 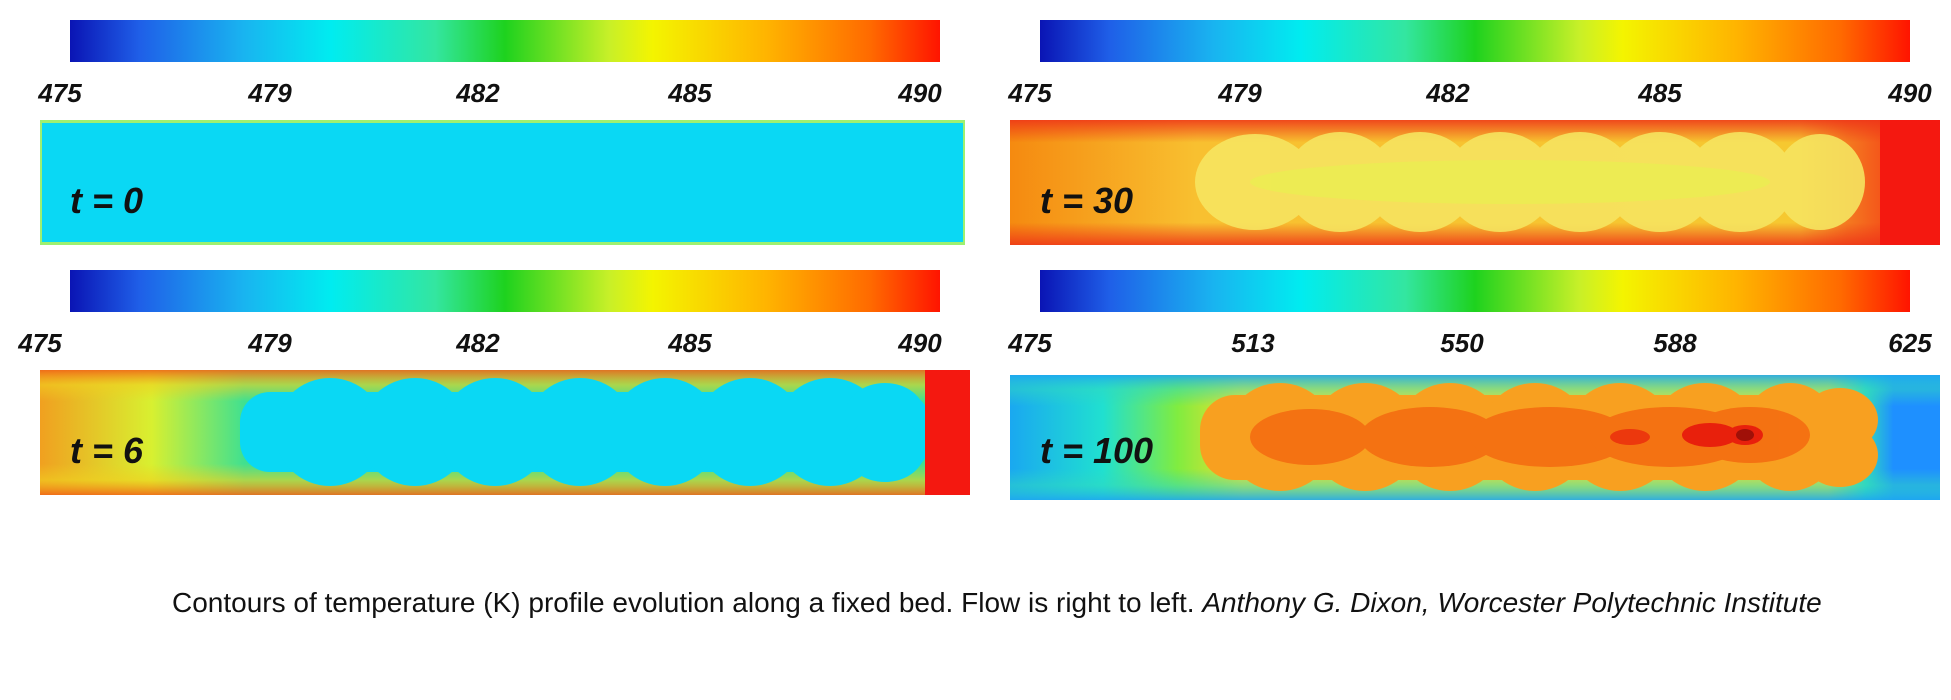 What do you see at coordinates (1462, 343) in the screenshot?
I see `tick-label: 550` at bounding box center [1462, 343].